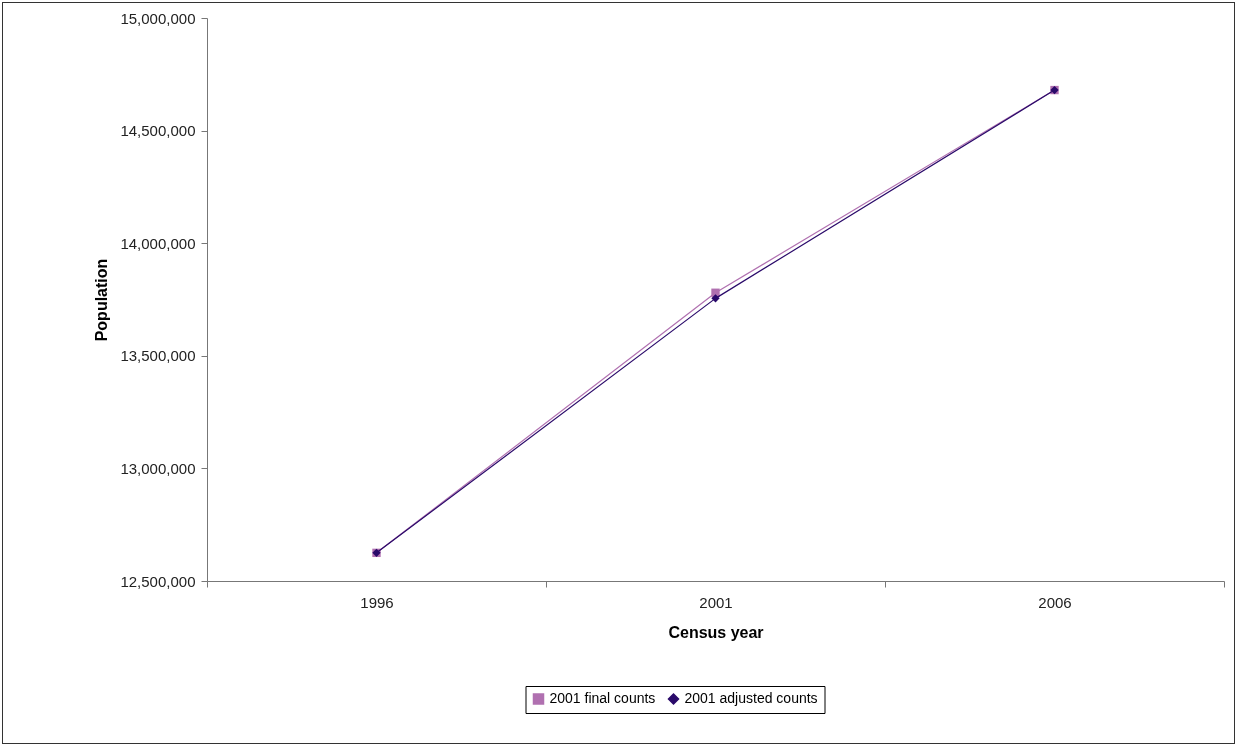 The image size is (1239, 748). What do you see at coordinates (1055, 602) in the screenshot?
I see `x-tick-label: 2006` at bounding box center [1055, 602].